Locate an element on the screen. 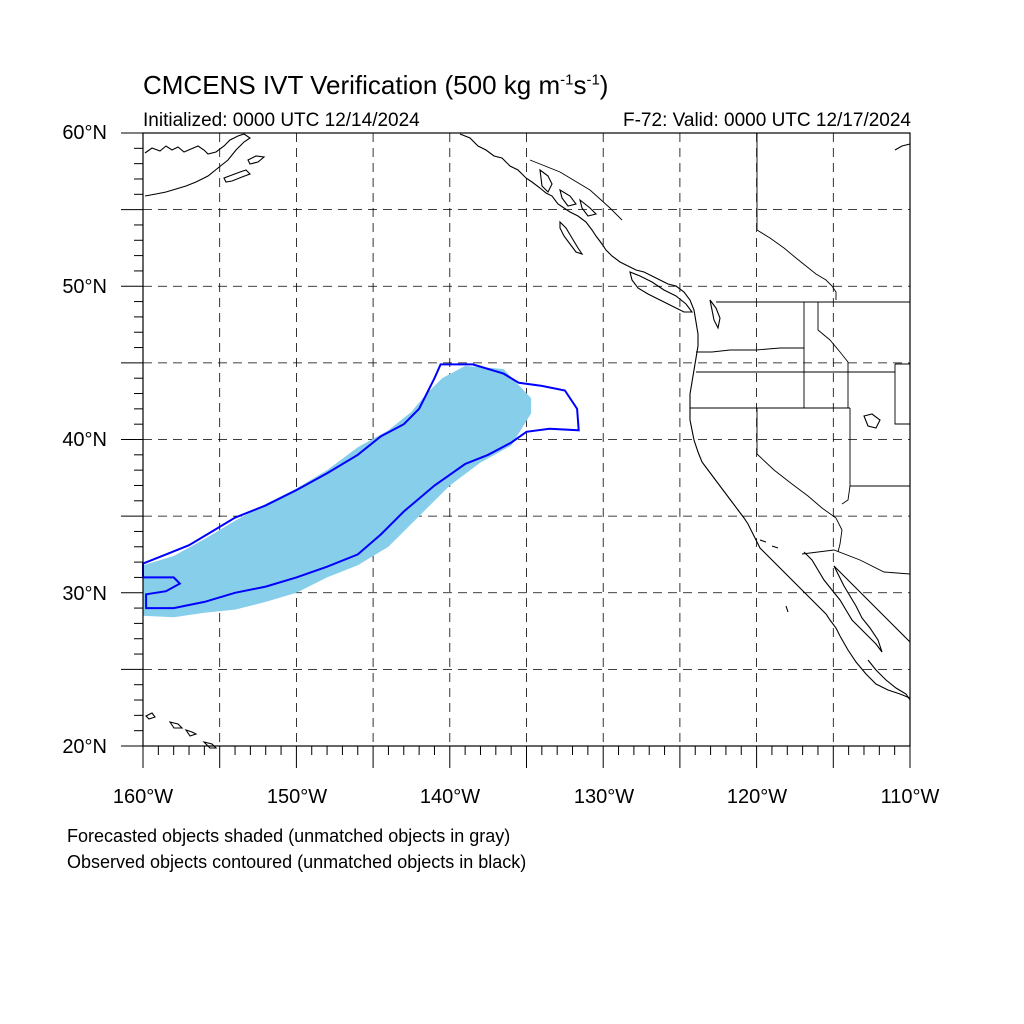 The height and width of the screenshot is (1024, 1024). alaska-coastline is located at coordinates (197, 165).